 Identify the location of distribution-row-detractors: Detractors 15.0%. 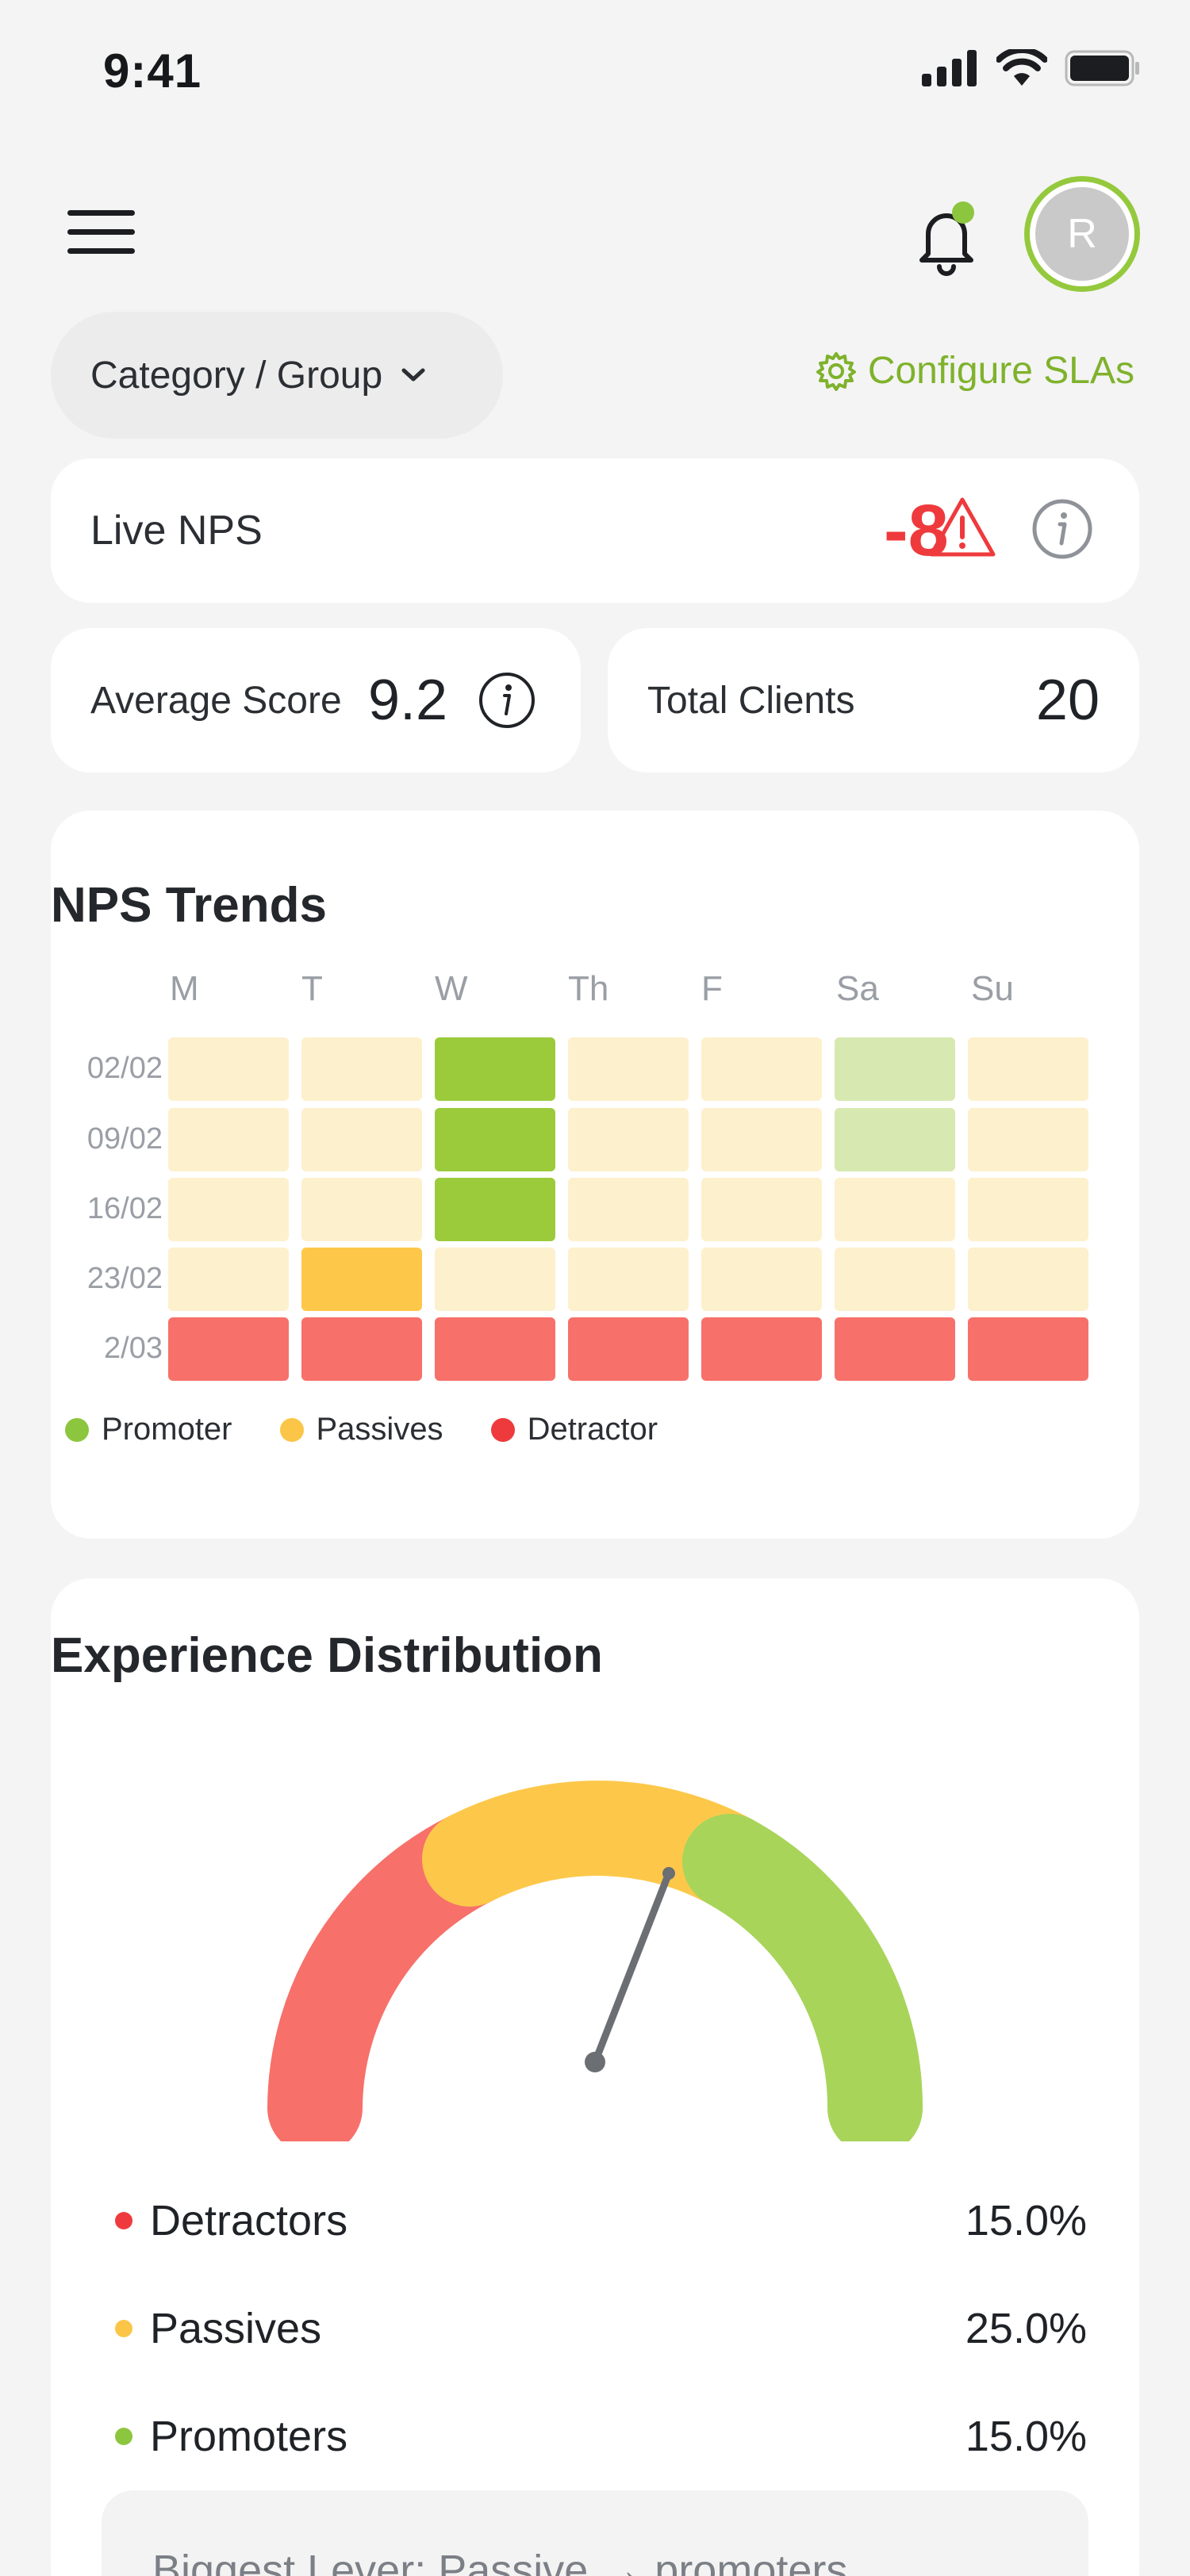
(601, 2220).